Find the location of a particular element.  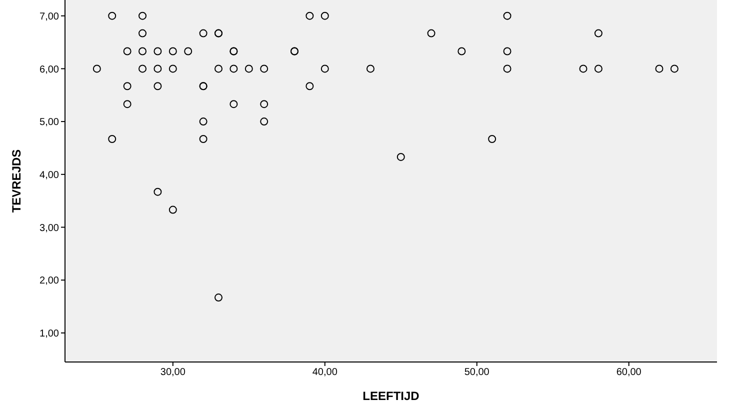

x-axis-title: LEEFTIJD is located at coordinates (391, 396).